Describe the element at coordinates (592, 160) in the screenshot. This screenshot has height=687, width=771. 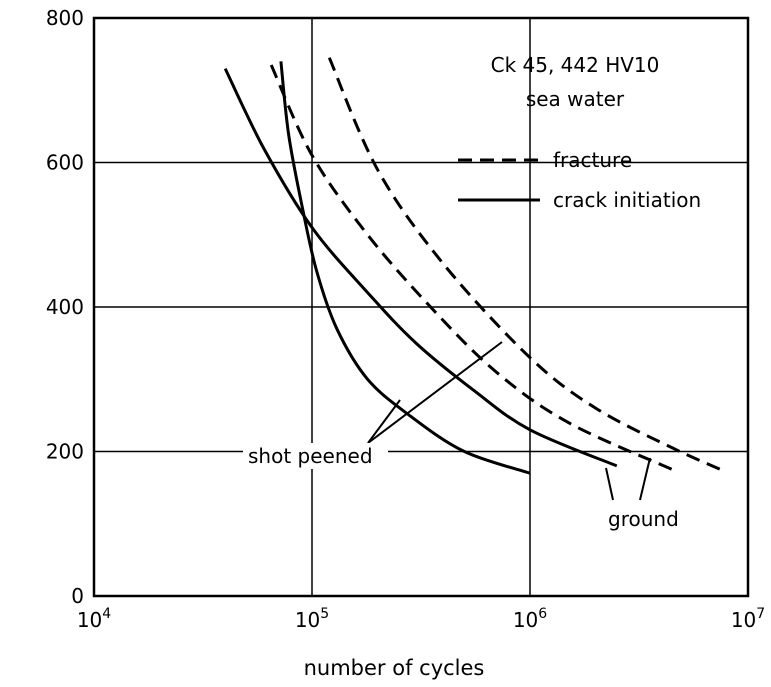
I see `legend-fracture-label: fracture` at that location.